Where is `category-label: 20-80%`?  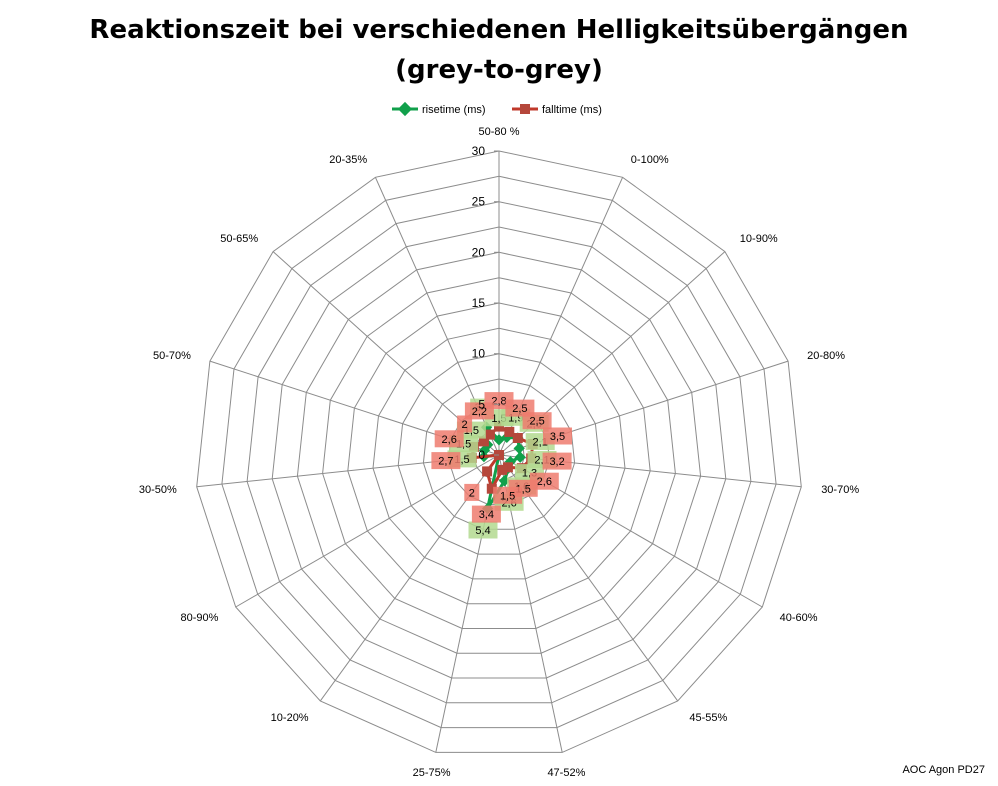 category-label: 20-80% is located at coordinates (826, 356).